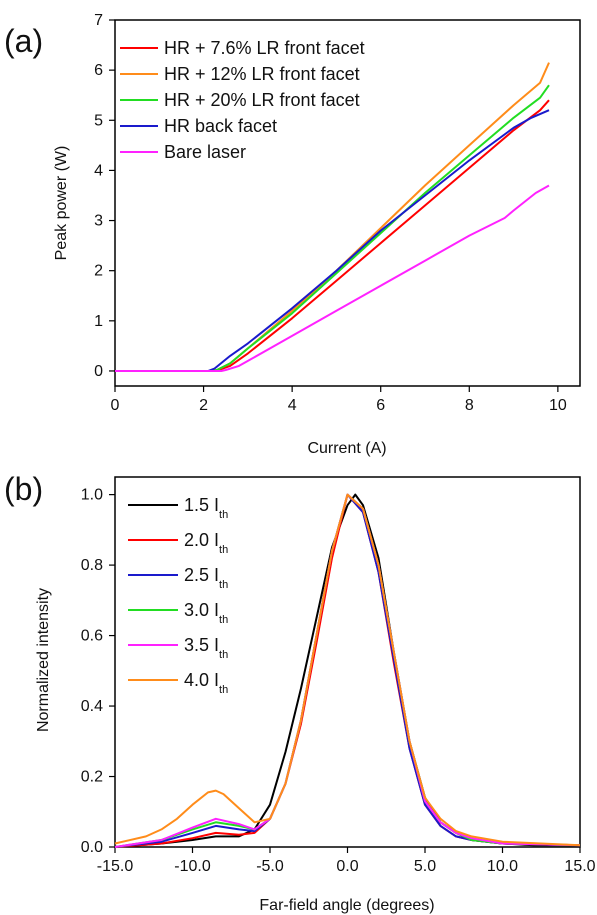 The width and height of the screenshot is (597, 915). Describe the element at coordinates (61, 203) in the screenshot. I see `panel-a-y-axis-label: Peak power (W)` at that location.